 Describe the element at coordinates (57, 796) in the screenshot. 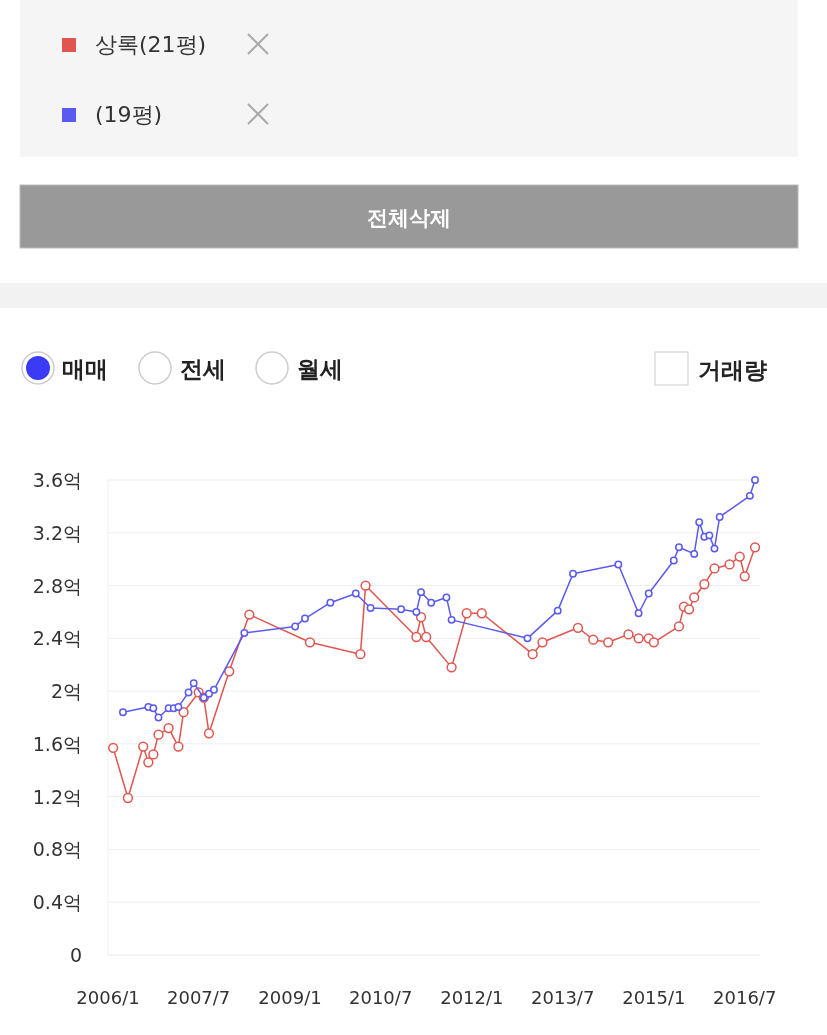

I see `y-tick-label: 1.2억` at that location.